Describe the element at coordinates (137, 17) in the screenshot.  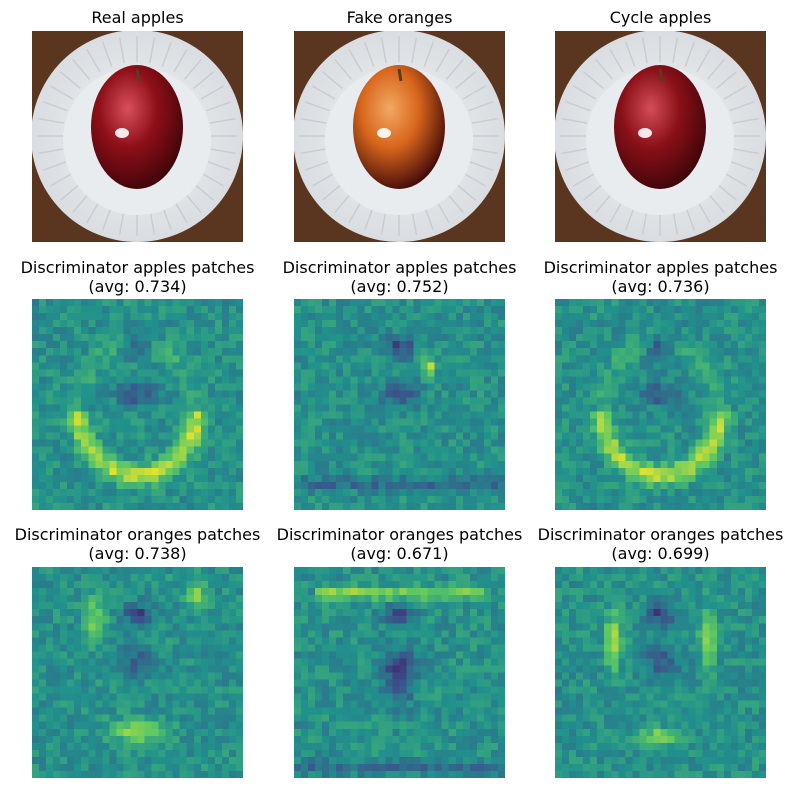
I see `panel-title: Real apples` at that location.